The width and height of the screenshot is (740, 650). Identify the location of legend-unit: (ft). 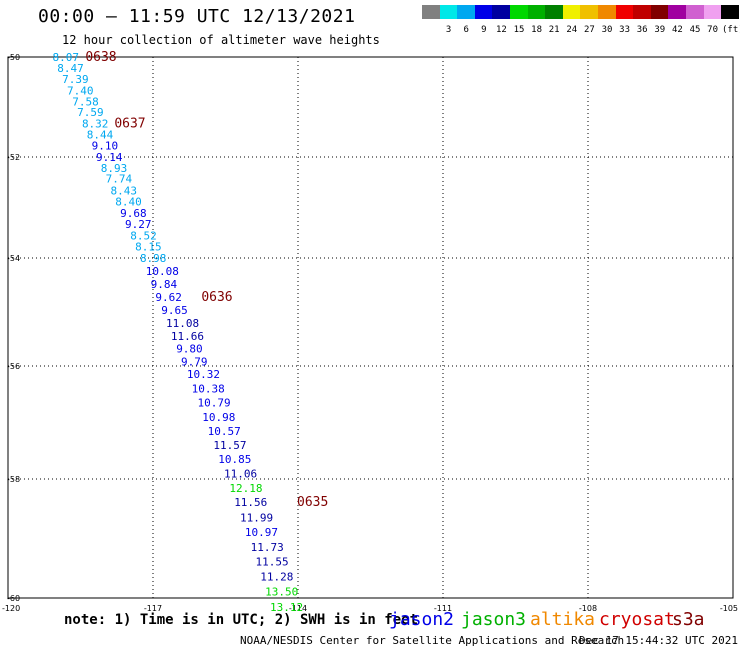
(731, 30).